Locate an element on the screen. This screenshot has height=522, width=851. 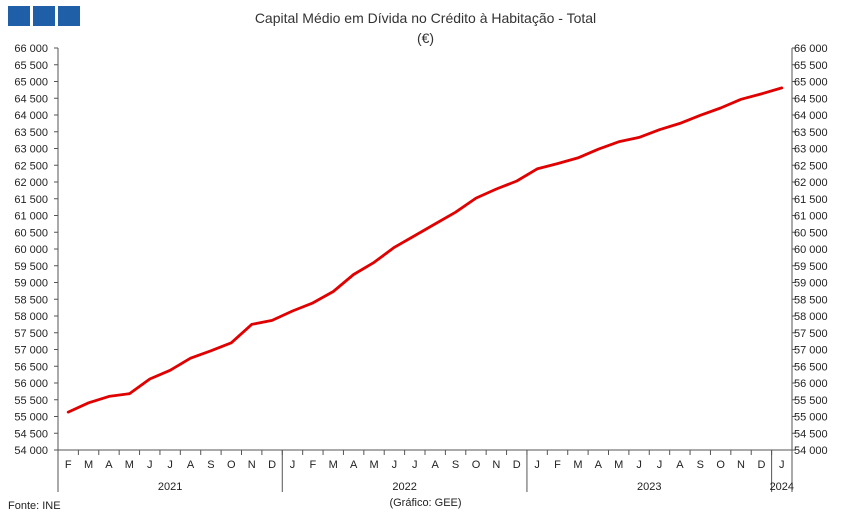
y-tick-label-left: 60 500 is located at coordinates (31, 233).